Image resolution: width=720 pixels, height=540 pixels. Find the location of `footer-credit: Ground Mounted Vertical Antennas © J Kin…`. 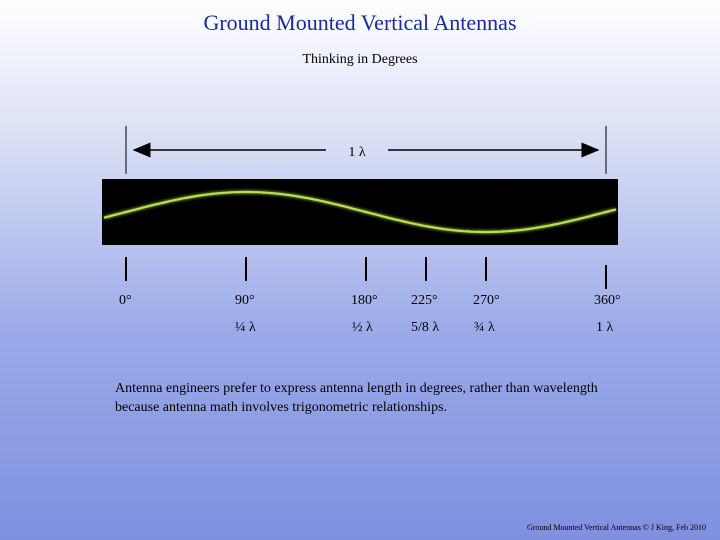

footer-credit: Ground Mounted Vertical Antennas © J Kin… is located at coordinates (616, 527).